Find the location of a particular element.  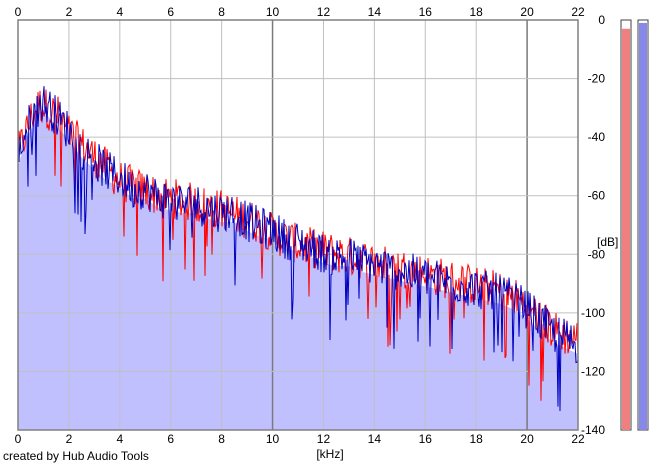

x-tick-label-bottom: 8 is located at coordinates (221, 439).